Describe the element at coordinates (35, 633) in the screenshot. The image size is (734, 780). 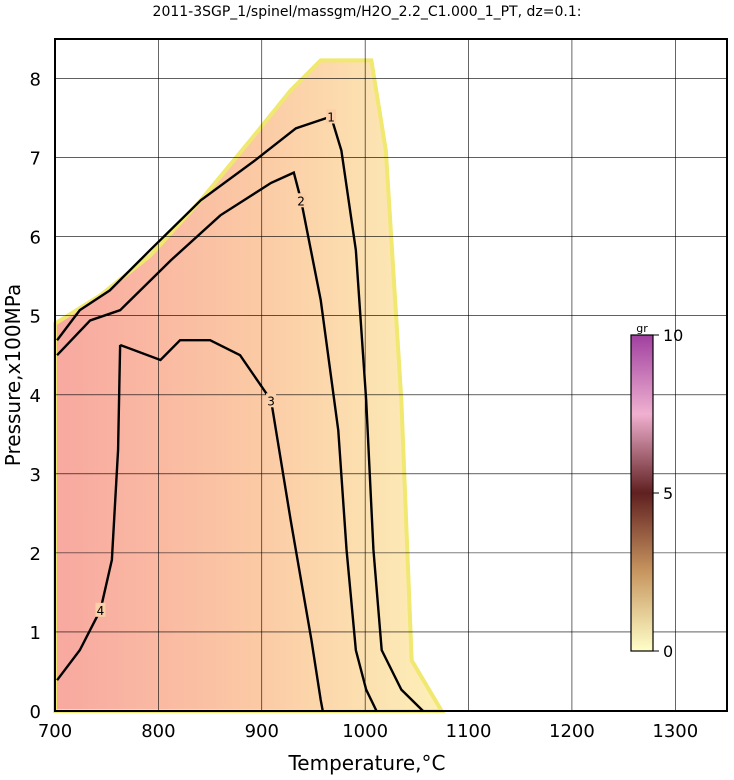
I see `y-tick-label: 1` at that location.